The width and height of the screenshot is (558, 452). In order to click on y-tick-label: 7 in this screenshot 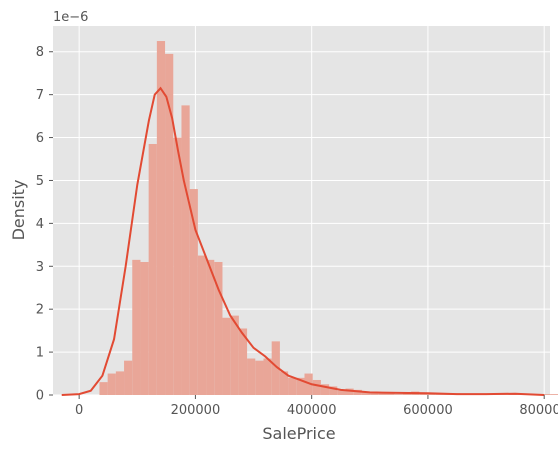, I will do `click(40, 95)`.